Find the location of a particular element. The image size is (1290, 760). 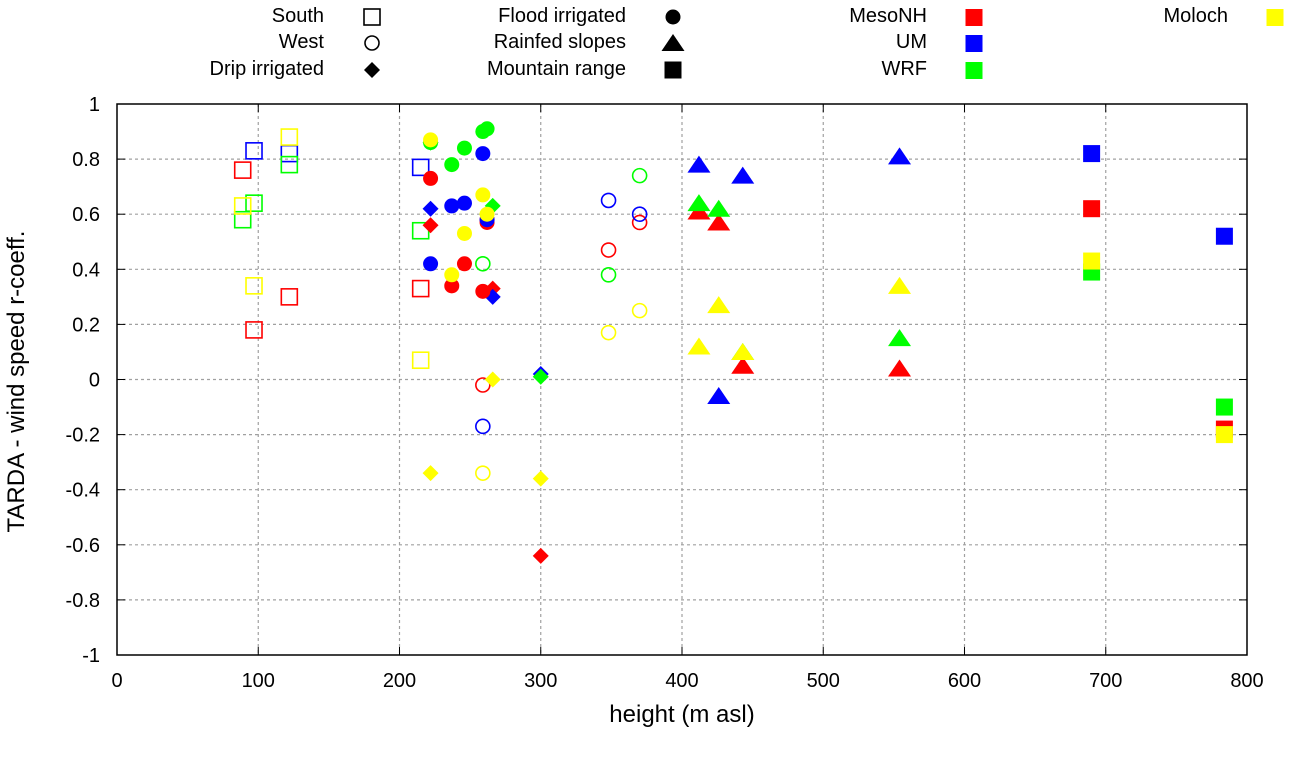

y-tick-label: 1 is located at coordinates (94, 105).